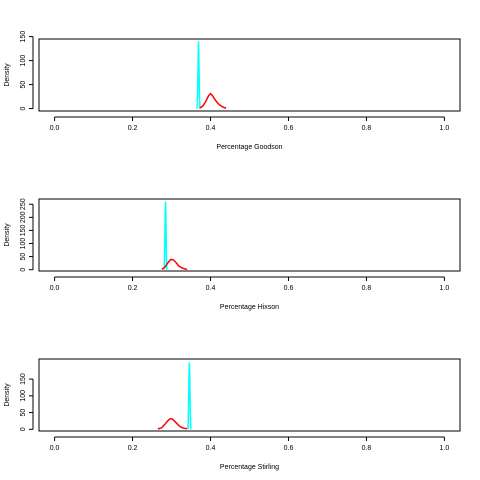 This screenshot has height=480, width=480. What do you see at coordinates (23, 217) in the screenshot?
I see `y-tick-label: 200` at bounding box center [23, 217].